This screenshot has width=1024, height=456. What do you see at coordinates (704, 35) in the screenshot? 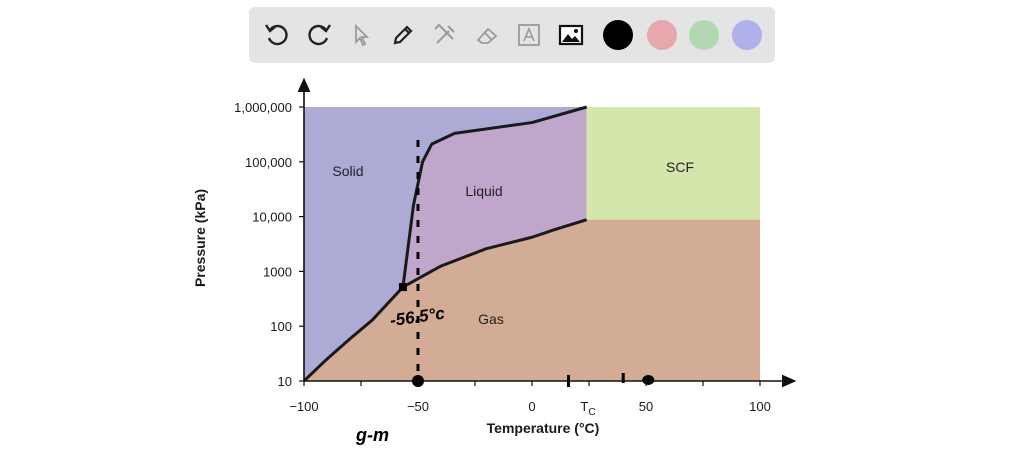
I see `color-green-swatch` at bounding box center [704, 35].